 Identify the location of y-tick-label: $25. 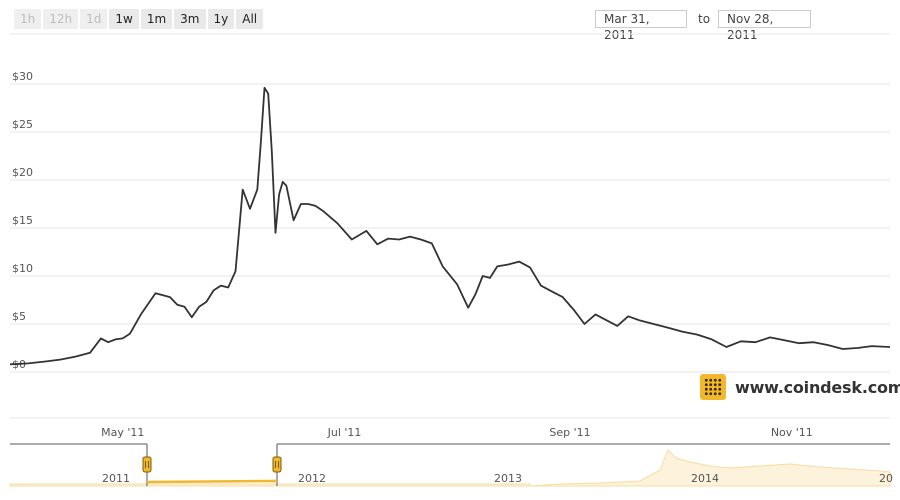
(22, 124).